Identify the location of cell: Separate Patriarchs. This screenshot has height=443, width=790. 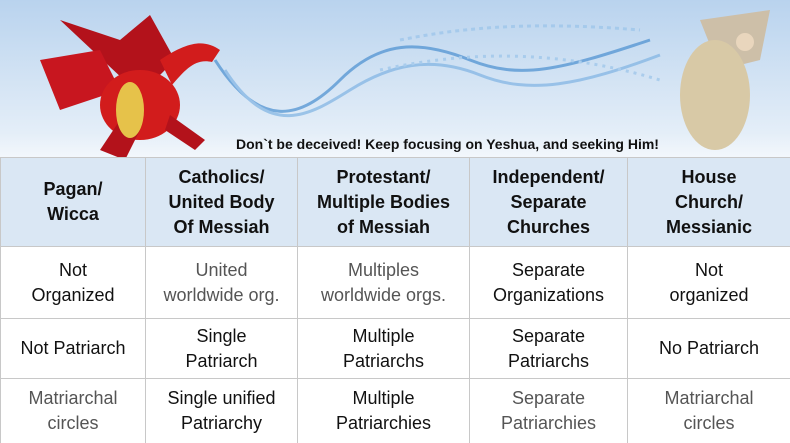
(548, 348).